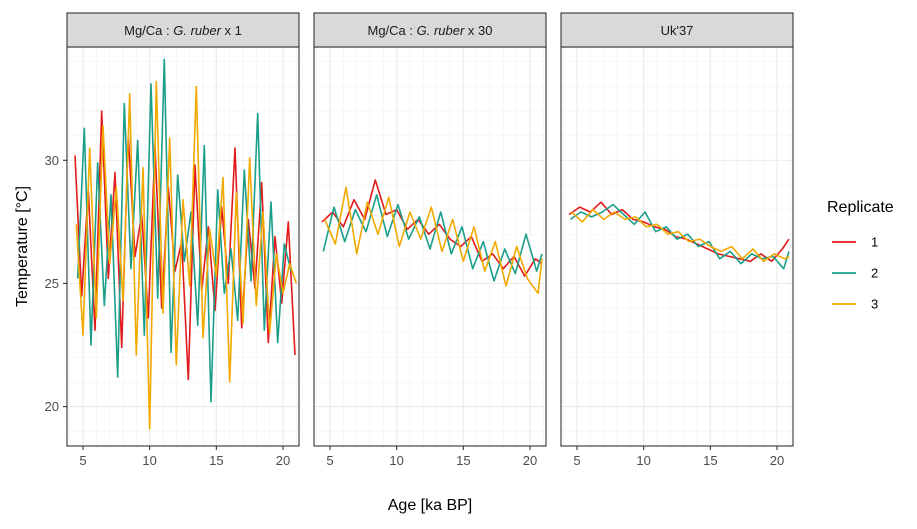  Describe the element at coordinates (52, 283) in the screenshot. I see `y-tick-label: 25` at that location.